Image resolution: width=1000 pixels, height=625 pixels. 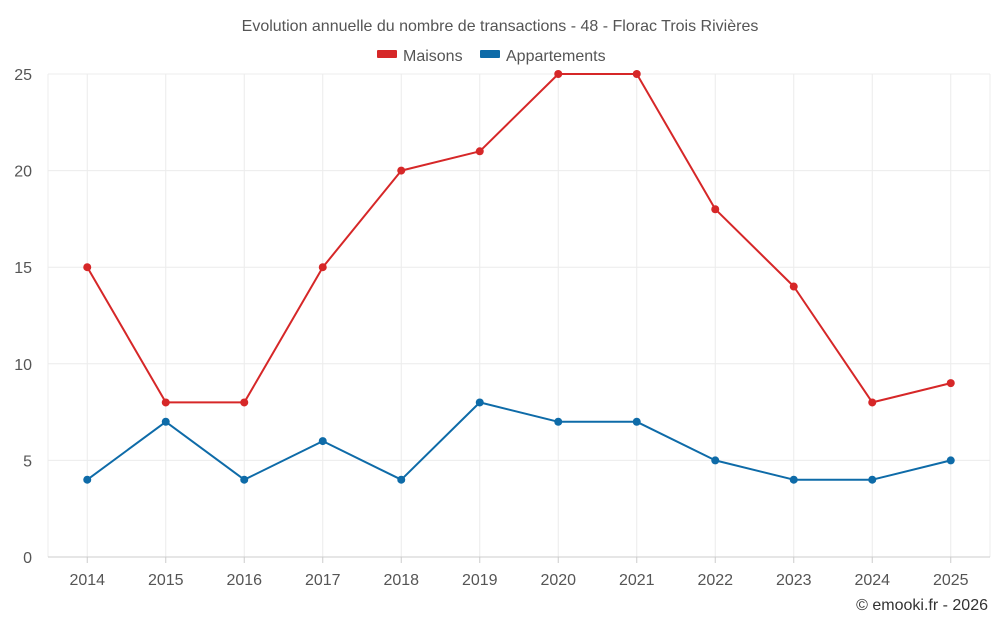 I want to click on legend-swatch-appartements, so click(x=490, y=54).